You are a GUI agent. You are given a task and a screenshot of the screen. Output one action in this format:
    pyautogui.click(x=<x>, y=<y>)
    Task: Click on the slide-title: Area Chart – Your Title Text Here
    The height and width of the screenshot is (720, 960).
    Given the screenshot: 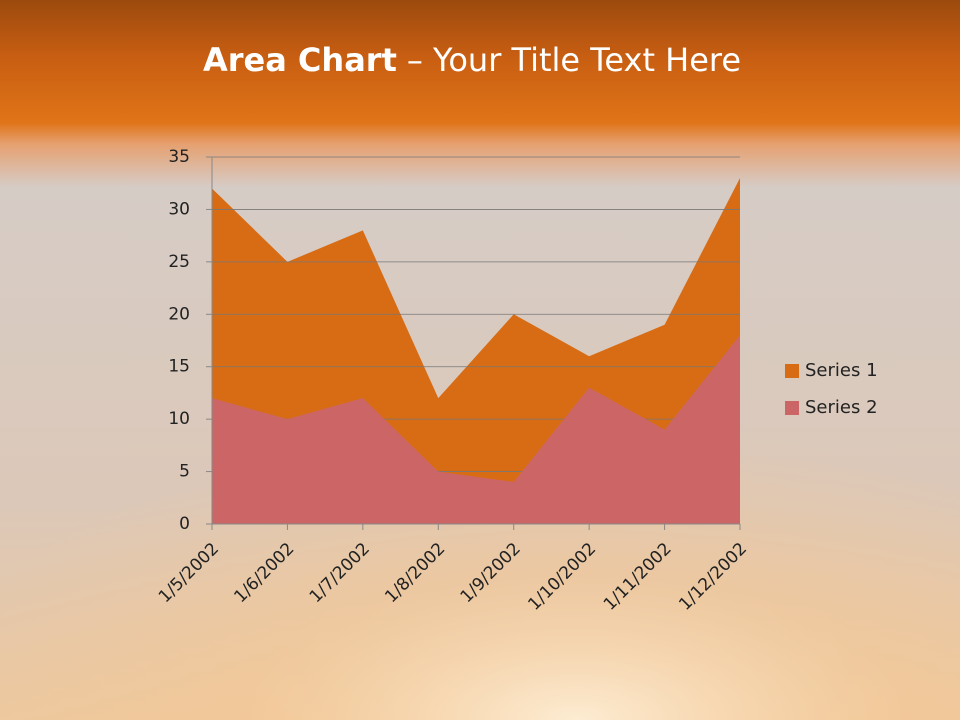 What is the action you would take?
    pyautogui.click(x=472, y=60)
    